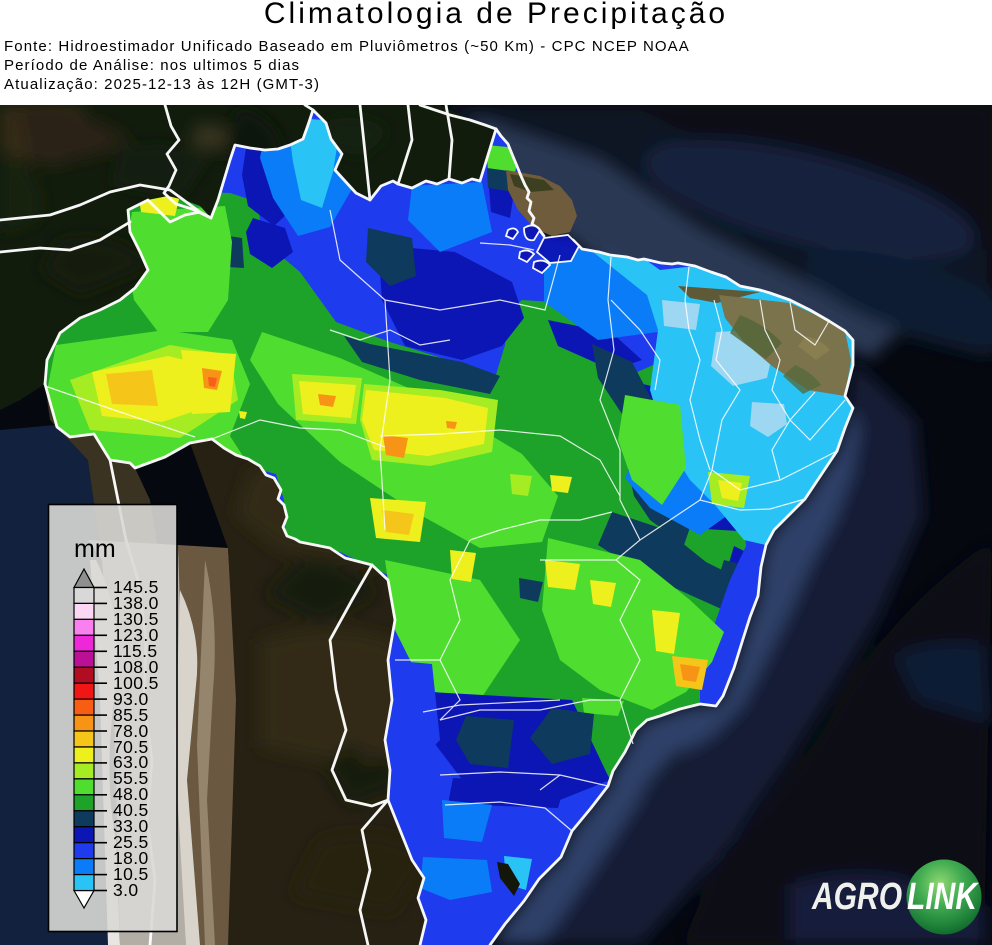  Describe the element at coordinates (131, 762) in the screenshot. I see `svg-text: 63.0` at that location.